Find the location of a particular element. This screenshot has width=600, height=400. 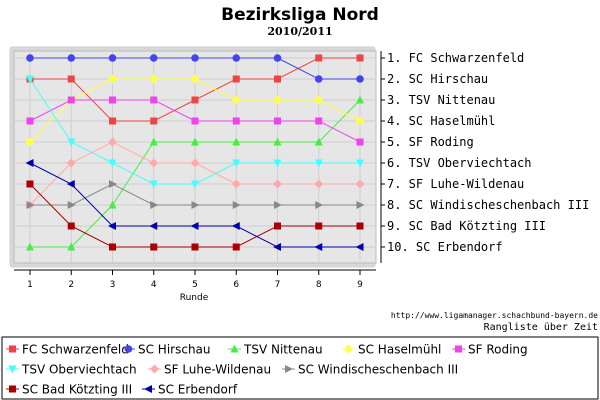

legend-label: SF Luhe-Wildenau is located at coordinates (217, 370).